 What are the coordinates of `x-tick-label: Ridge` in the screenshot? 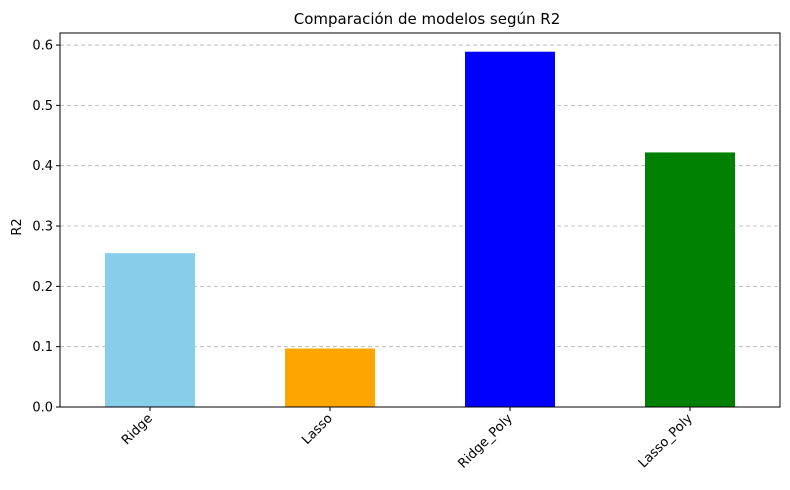 It's located at (137, 429).